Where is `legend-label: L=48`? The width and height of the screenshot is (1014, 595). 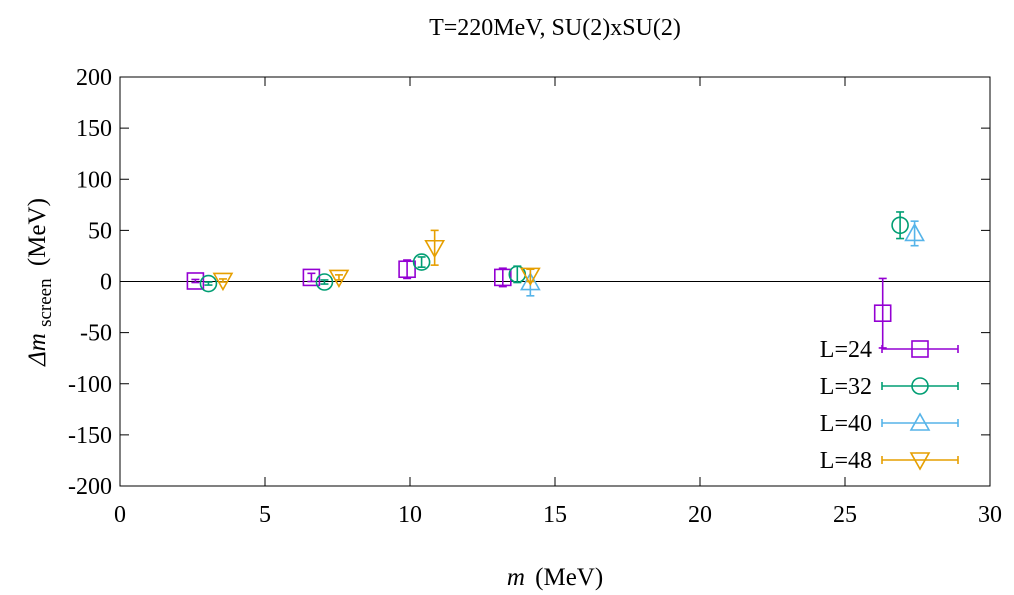
legend-label: L=48 is located at coordinates (846, 461).